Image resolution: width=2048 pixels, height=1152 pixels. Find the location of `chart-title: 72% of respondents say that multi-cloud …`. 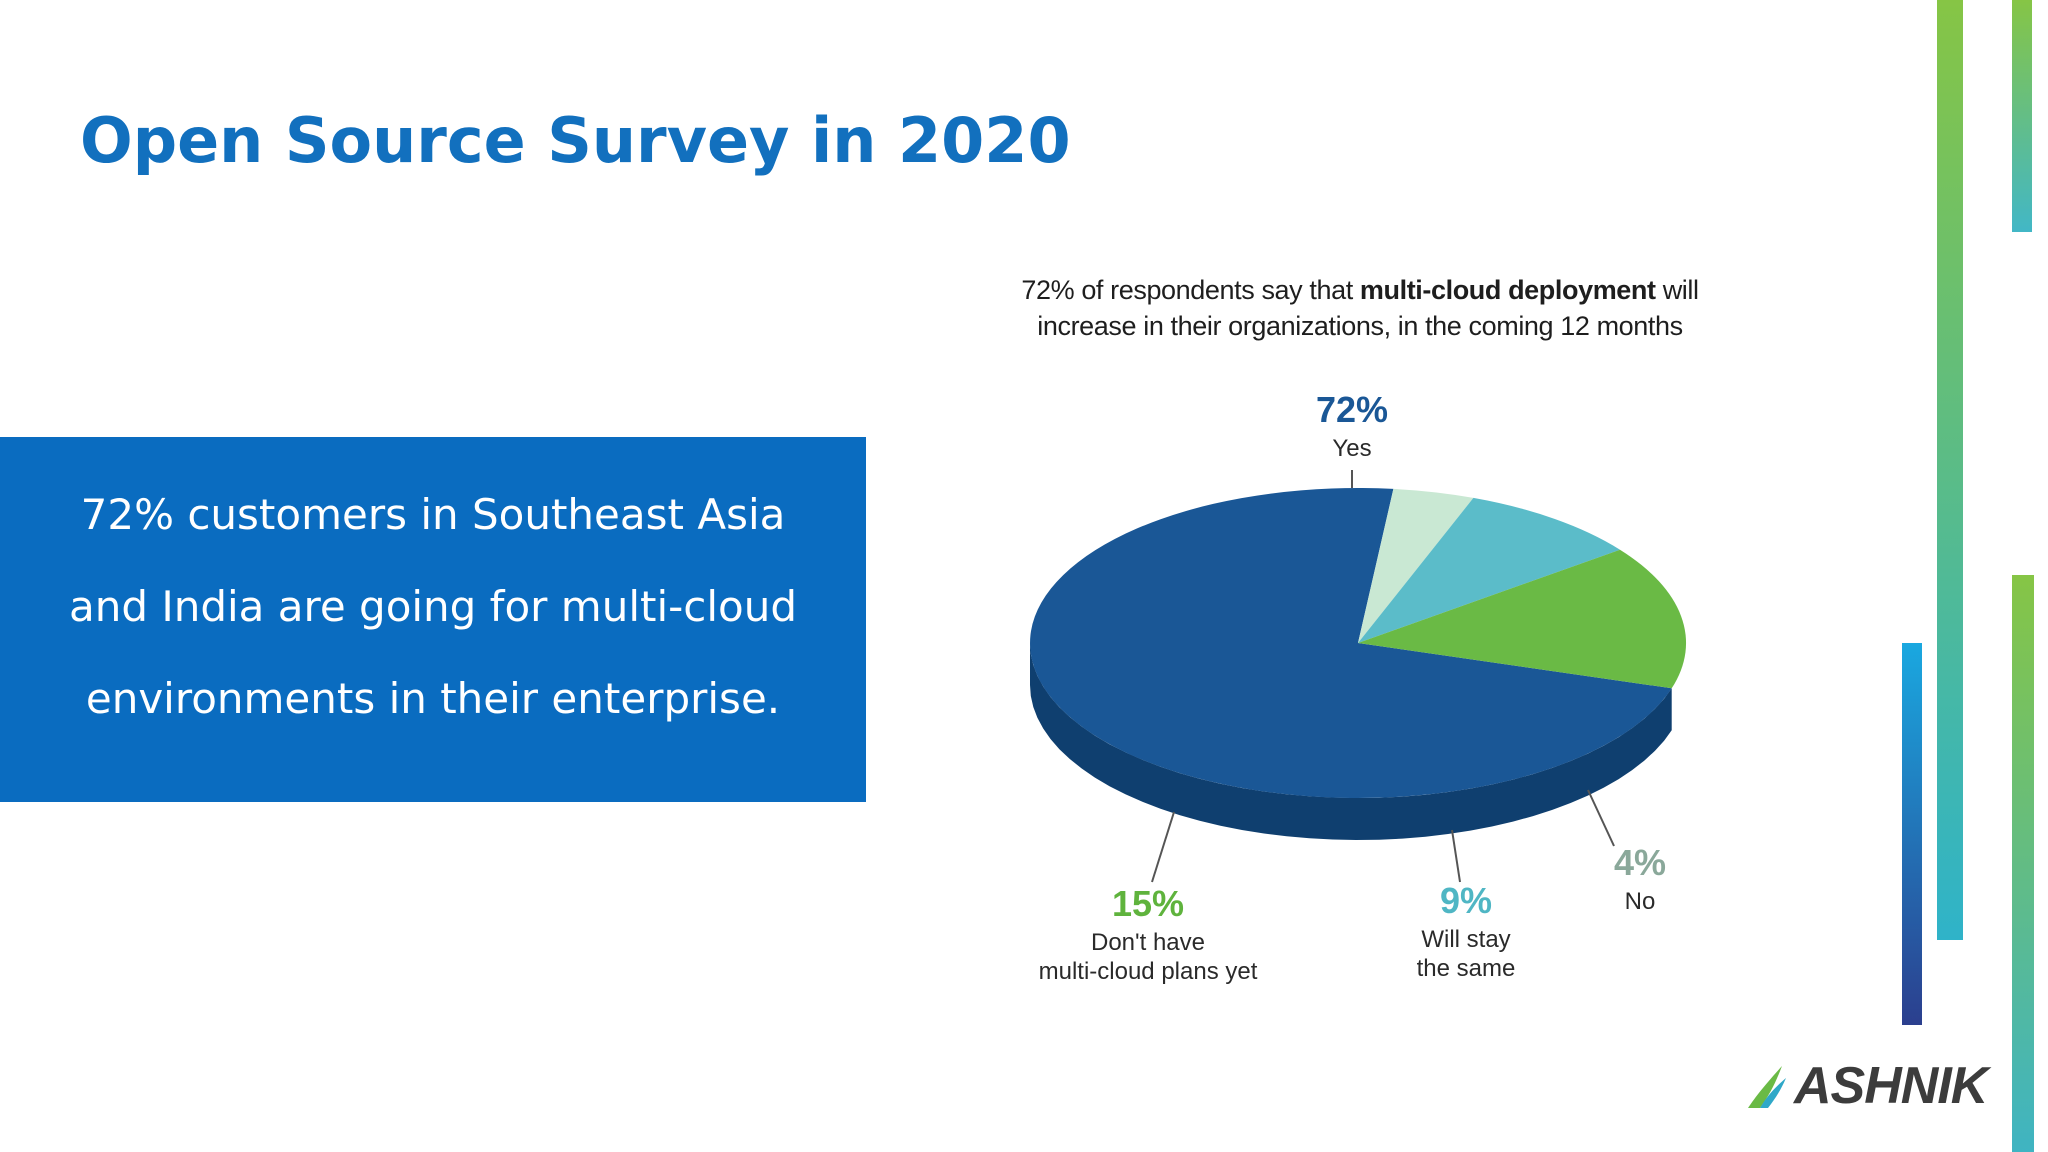

chart-title: 72% of respondents say that multi-cloud … is located at coordinates (1360, 308).